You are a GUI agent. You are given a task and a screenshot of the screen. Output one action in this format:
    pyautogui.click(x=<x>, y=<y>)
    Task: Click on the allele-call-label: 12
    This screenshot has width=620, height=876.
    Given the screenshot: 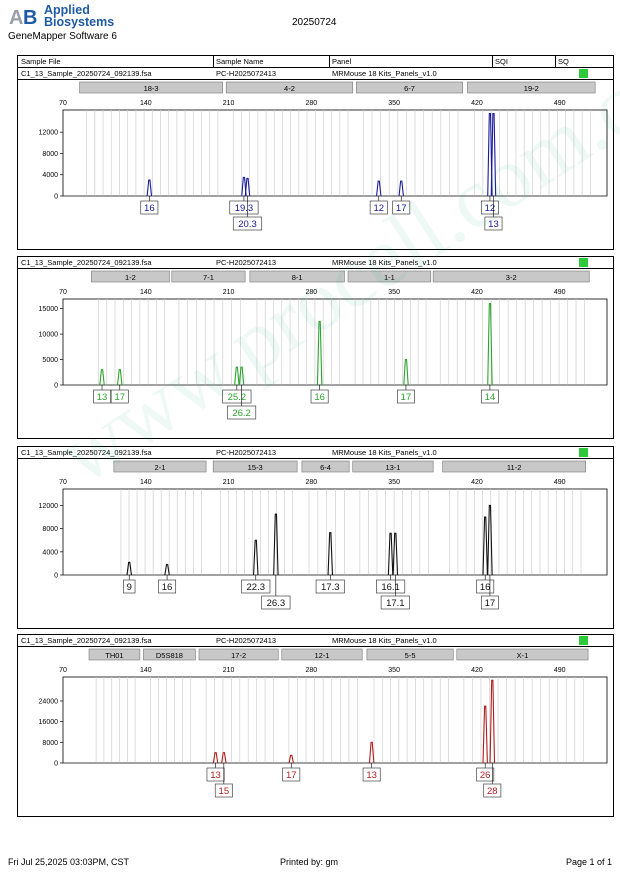 What is the action you would take?
    pyautogui.click(x=490, y=208)
    